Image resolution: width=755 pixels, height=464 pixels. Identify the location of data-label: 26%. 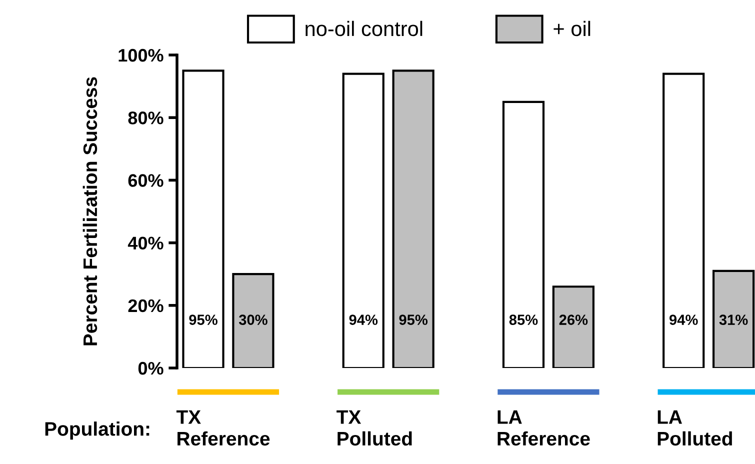
(573, 319).